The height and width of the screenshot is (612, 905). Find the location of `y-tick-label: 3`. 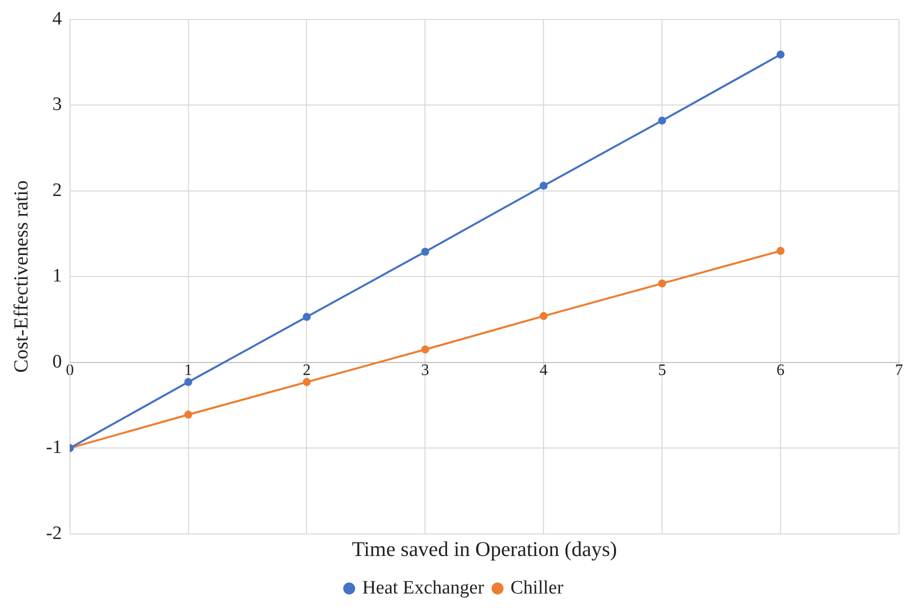

y-tick-label: 3 is located at coordinates (57, 105).